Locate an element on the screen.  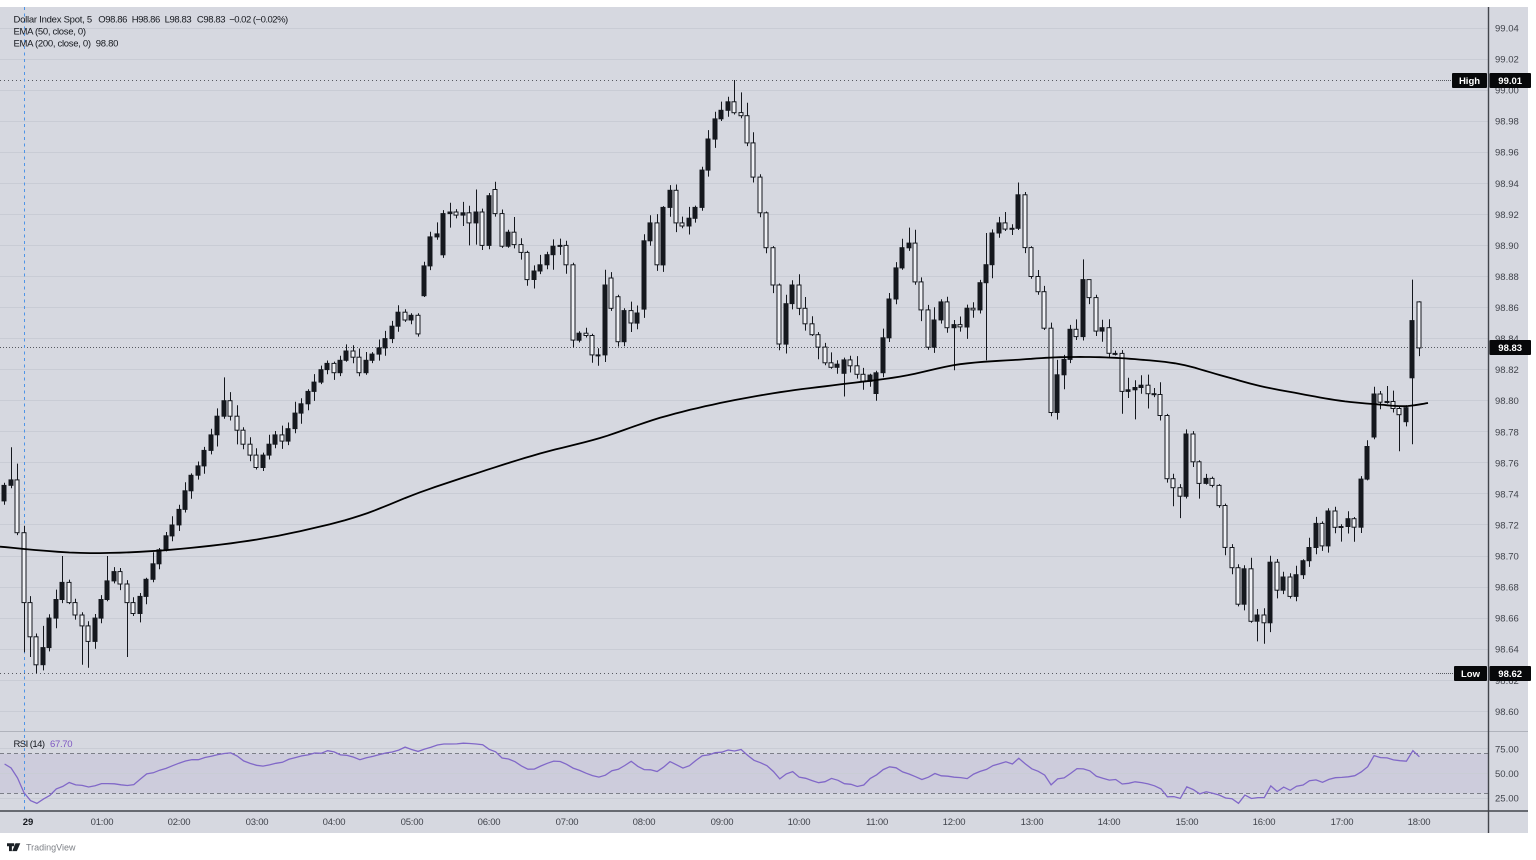
svg-text: 10:00 is located at coordinates (799, 822).